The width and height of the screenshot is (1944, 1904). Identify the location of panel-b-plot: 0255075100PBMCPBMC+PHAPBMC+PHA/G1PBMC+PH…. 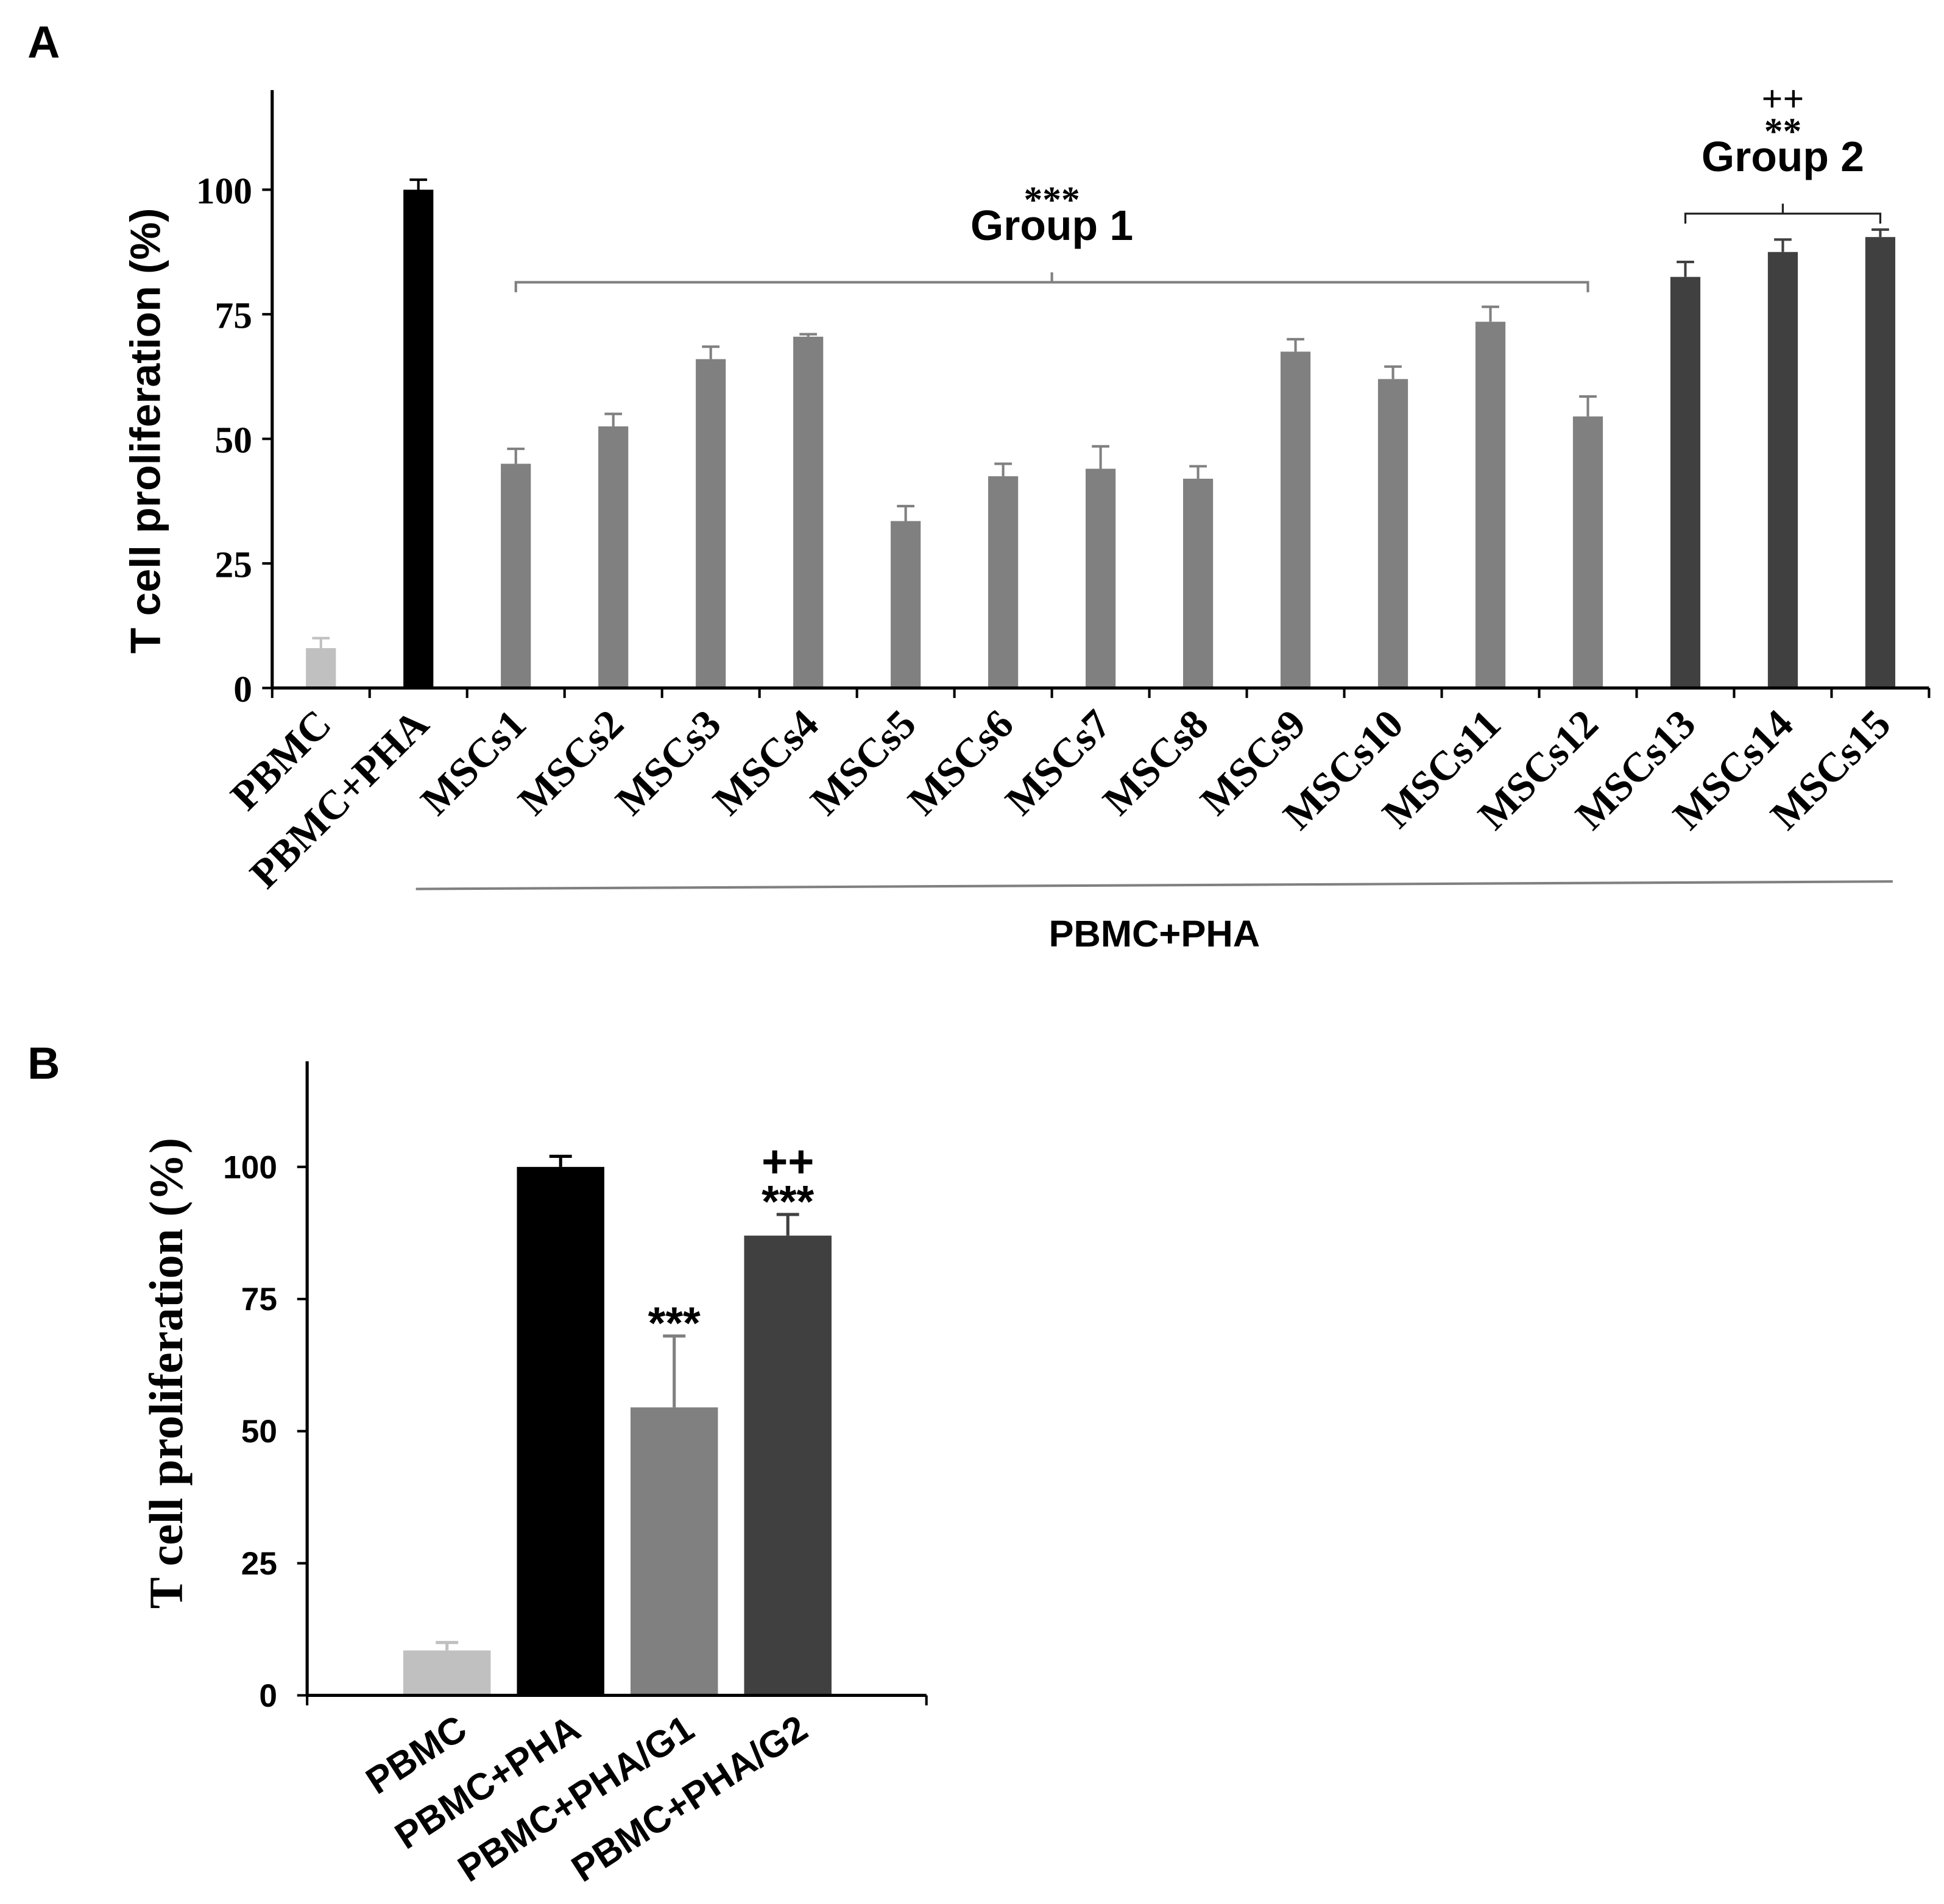
(575, 1513).